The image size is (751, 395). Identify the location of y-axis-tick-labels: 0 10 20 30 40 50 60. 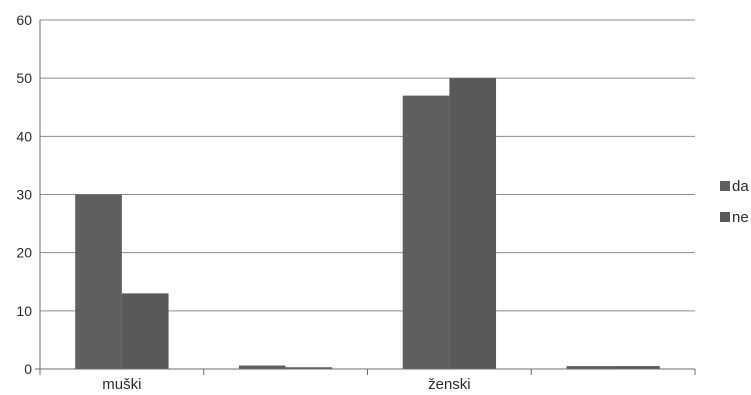
(24, 194).